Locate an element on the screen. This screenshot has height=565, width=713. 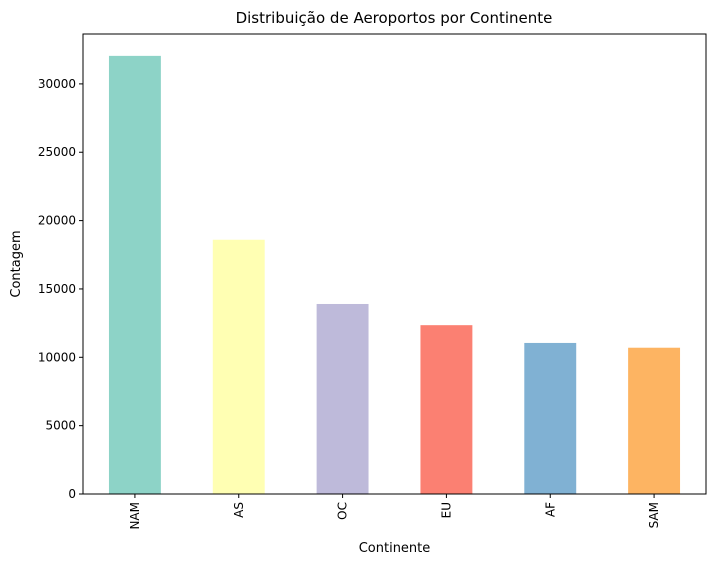
bar-af is located at coordinates (550, 418).